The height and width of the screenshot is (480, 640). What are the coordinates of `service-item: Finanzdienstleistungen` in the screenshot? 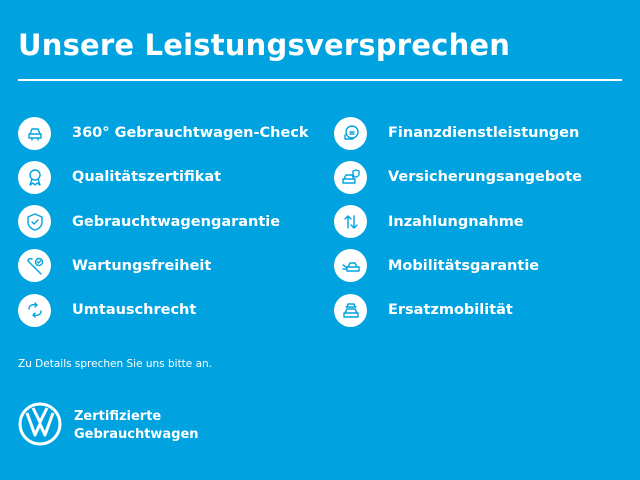 It's located at (456, 133).